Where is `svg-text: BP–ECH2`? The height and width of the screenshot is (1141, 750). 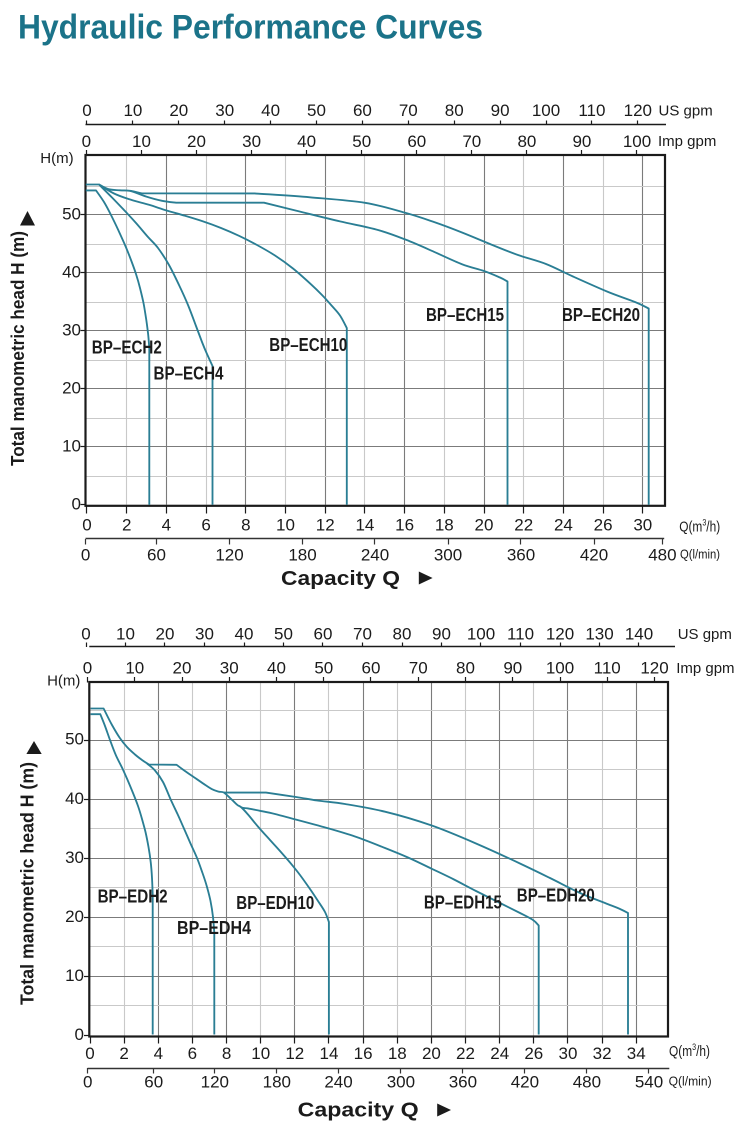
svg-text: BP–ECH2 is located at coordinates (127, 348).